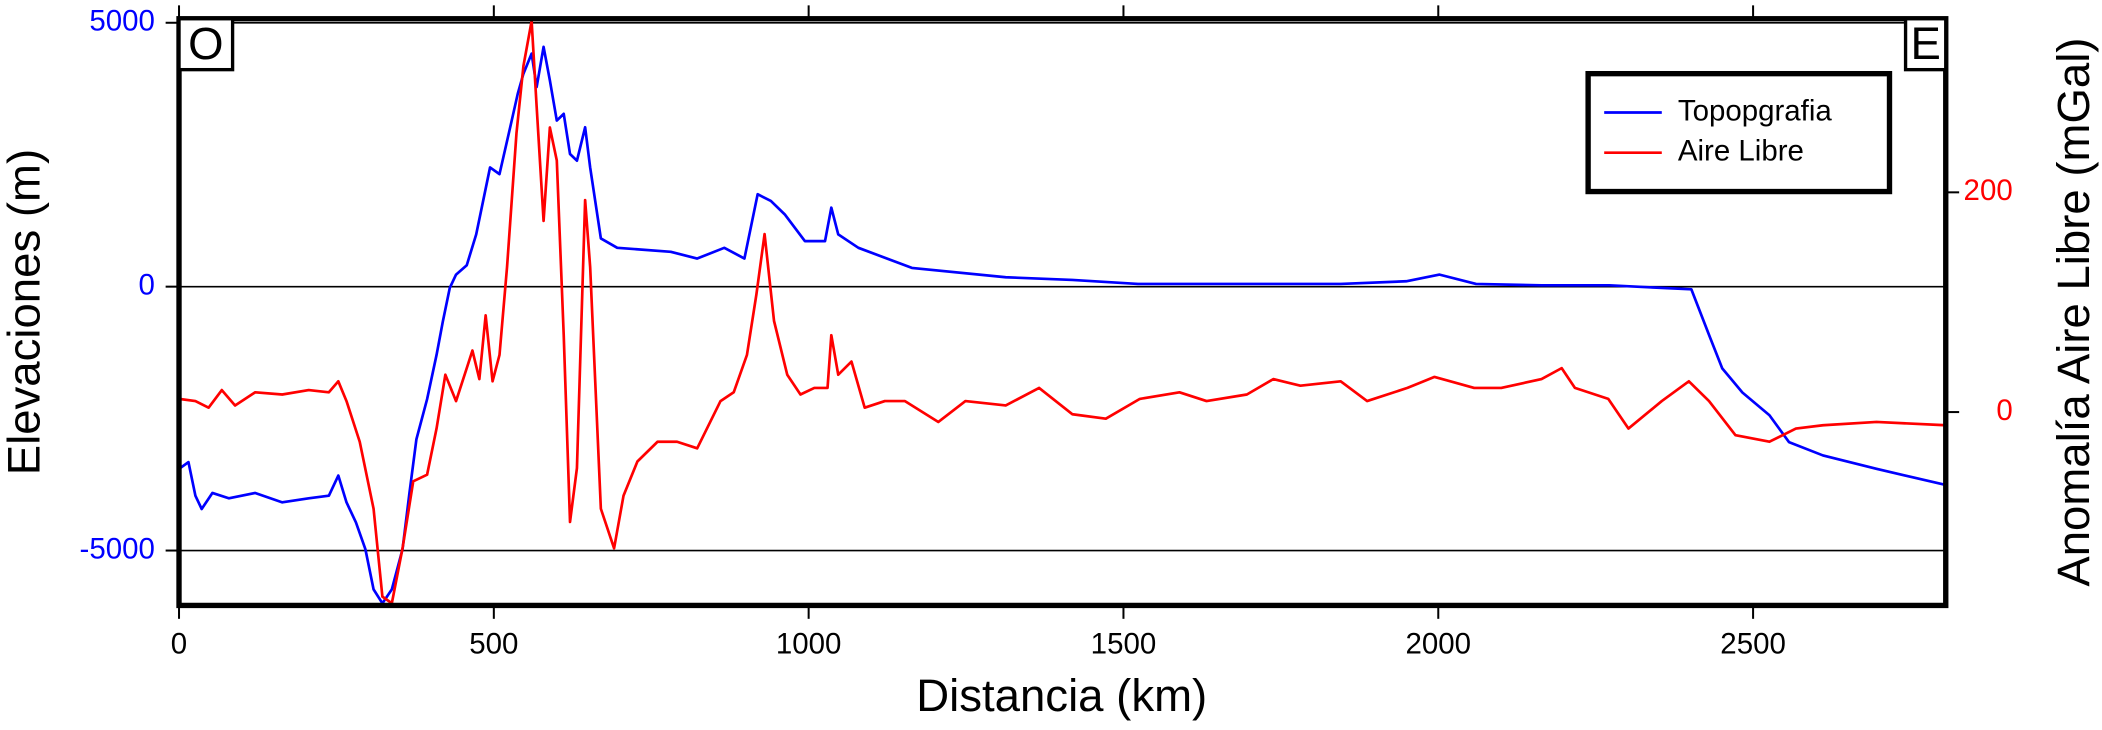  Describe the element at coordinates (493, 643) in the screenshot. I see `x-tick-label: 500` at that location.